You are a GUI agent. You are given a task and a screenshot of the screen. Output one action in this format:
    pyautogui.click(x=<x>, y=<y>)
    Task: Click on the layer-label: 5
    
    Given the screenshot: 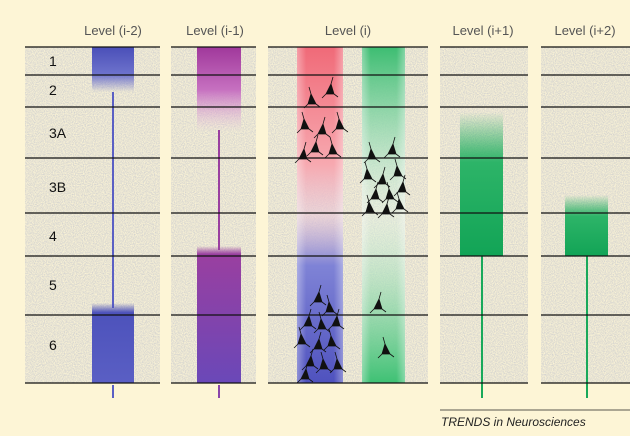 What is the action you would take?
    pyautogui.click(x=53, y=285)
    